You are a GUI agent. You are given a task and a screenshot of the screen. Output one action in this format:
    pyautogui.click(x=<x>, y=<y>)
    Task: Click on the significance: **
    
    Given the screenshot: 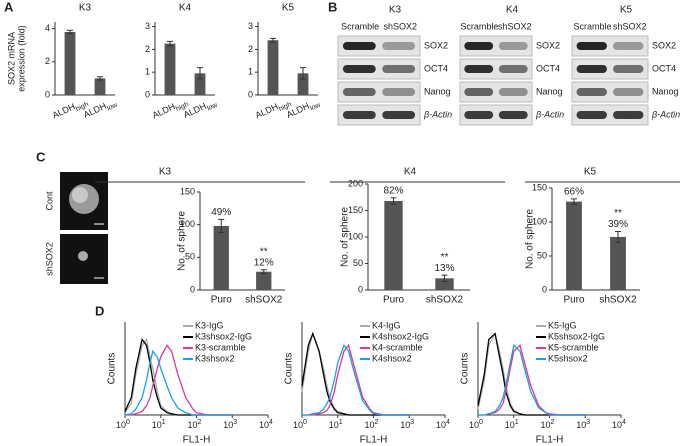 What is the action you would take?
    pyautogui.click(x=264, y=251)
    